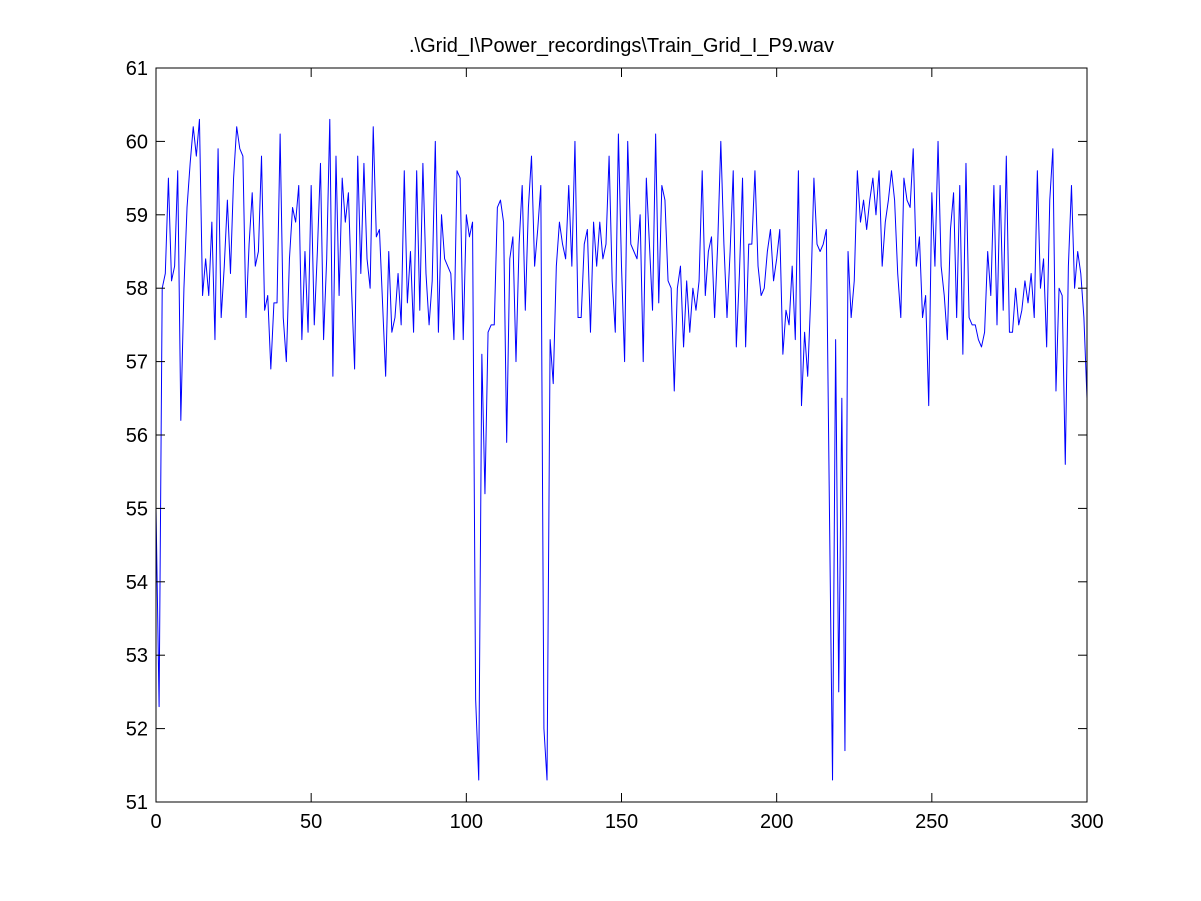 This screenshot has width=1201, height=901. I want to click on y-tick-label: 57, so click(137, 363).